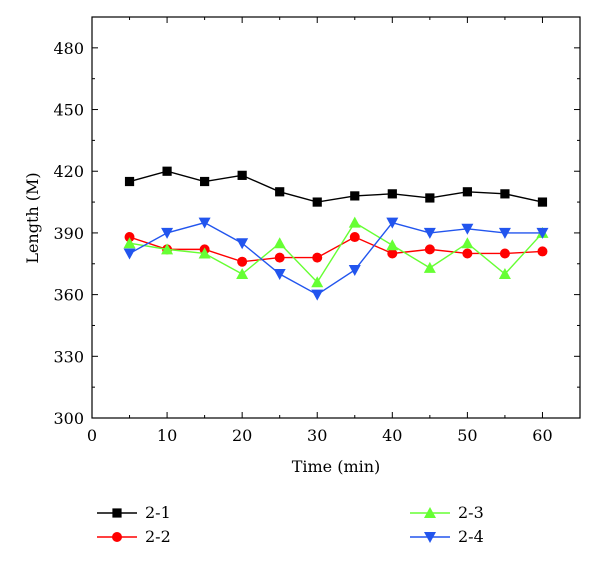 The image size is (600, 570). What do you see at coordinates (167, 435) in the screenshot?
I see `x-tick-label: 10` at bounding box center [167, 435].